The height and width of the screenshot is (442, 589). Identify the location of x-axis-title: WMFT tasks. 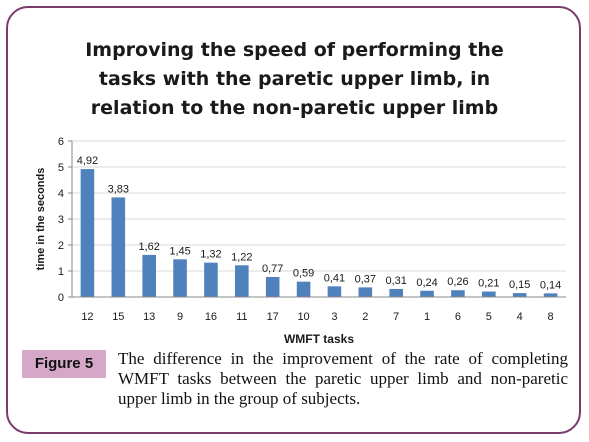
(319, 339).